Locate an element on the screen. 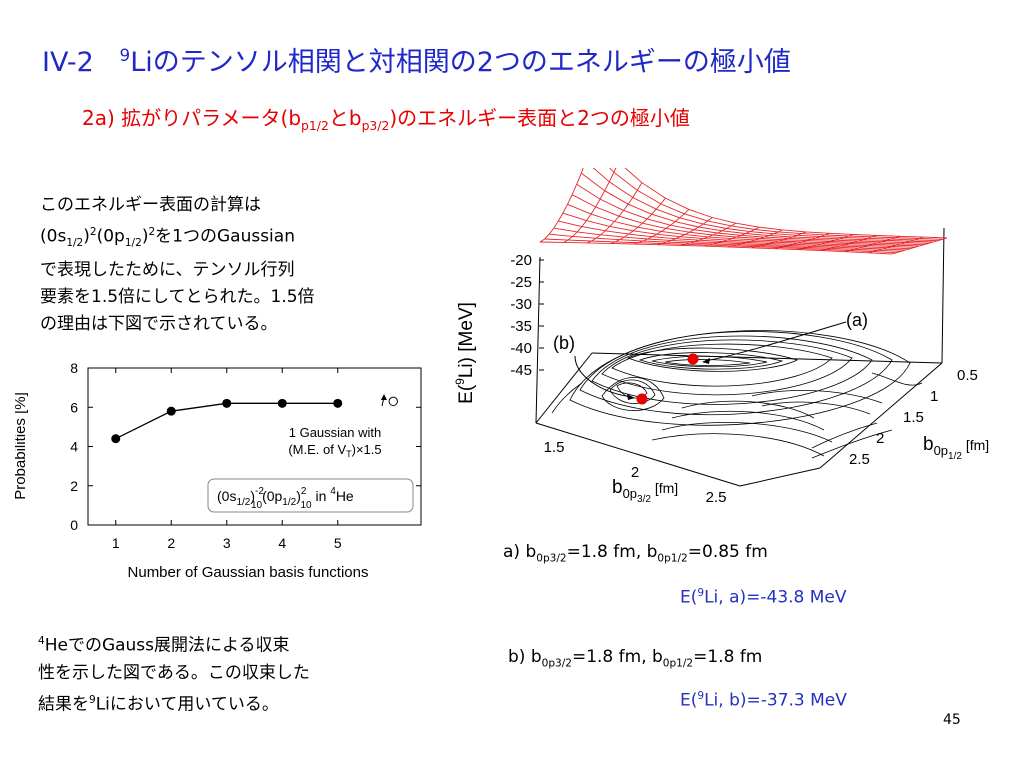 Image resolution: width=1024 pixels, height=768 pixels. b0p1-2-tick-label: 2 is located at coordinates (880, 438).